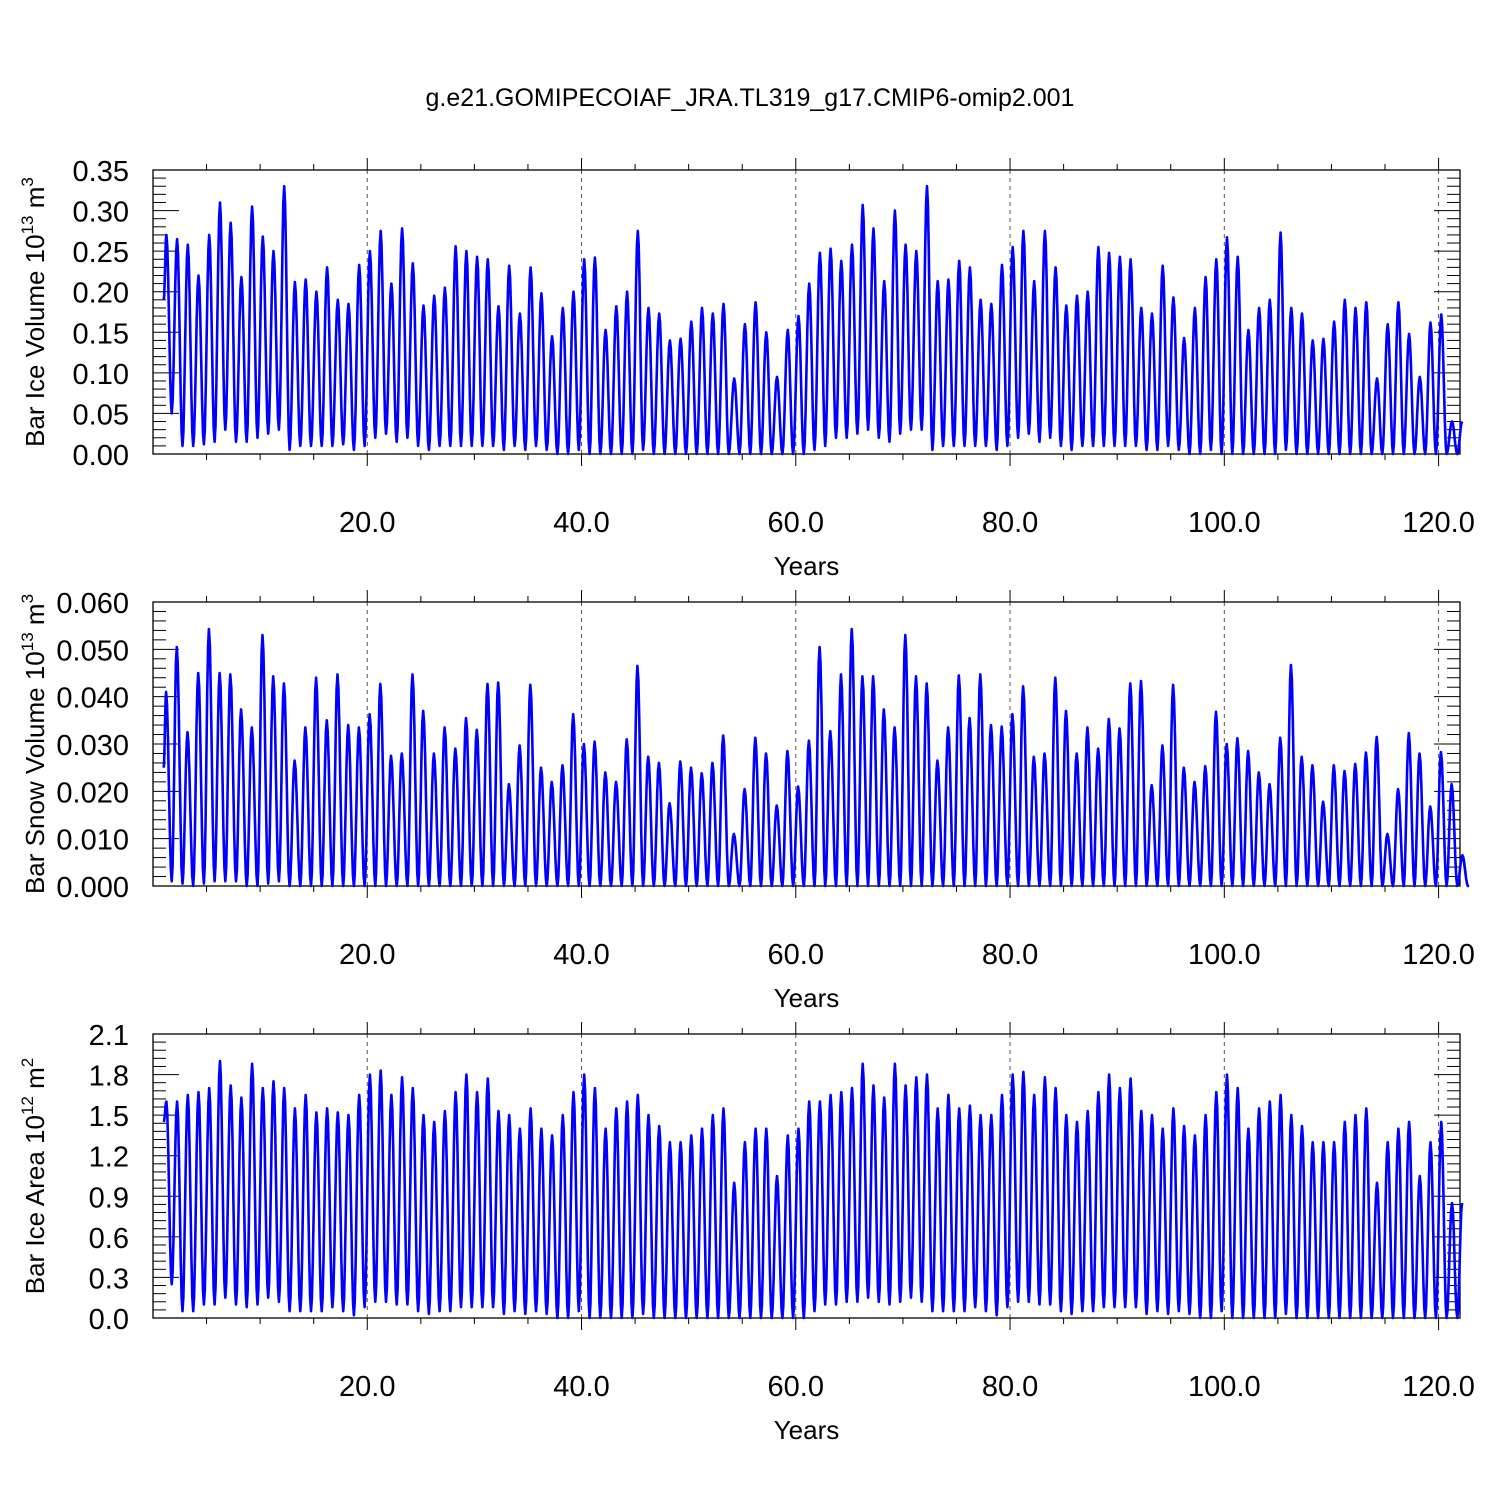 The width and height of the screenshot is (1500, 1500). What do you see at coordinates (27, 1062) in the screenshot?
I see `y-axis-label-unit-exponent: 2` at bounding box center [27, 1062].